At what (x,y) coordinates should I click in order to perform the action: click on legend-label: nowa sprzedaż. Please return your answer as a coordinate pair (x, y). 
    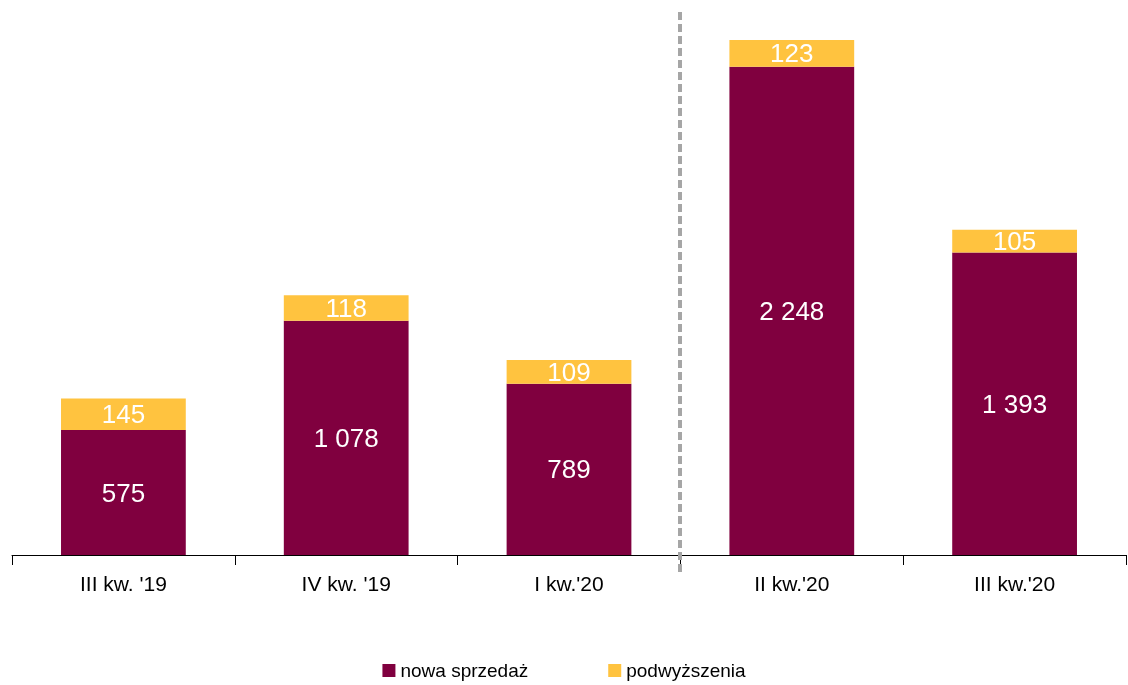
    Looking at the image, I should click on (464, 670).